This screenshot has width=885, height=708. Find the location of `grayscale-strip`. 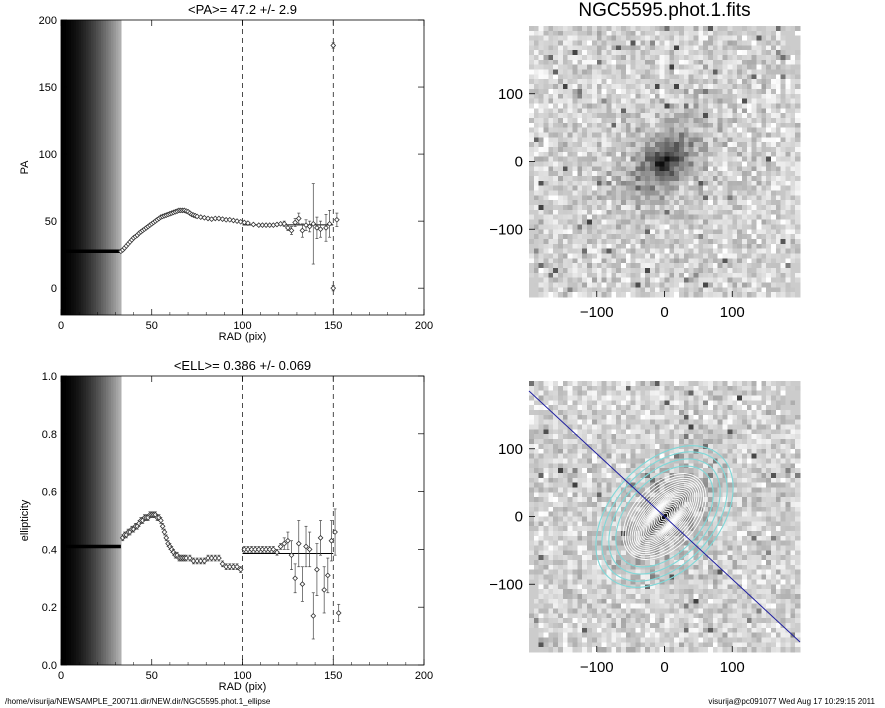

grayscale-strip is located at coordinates (82, 167).